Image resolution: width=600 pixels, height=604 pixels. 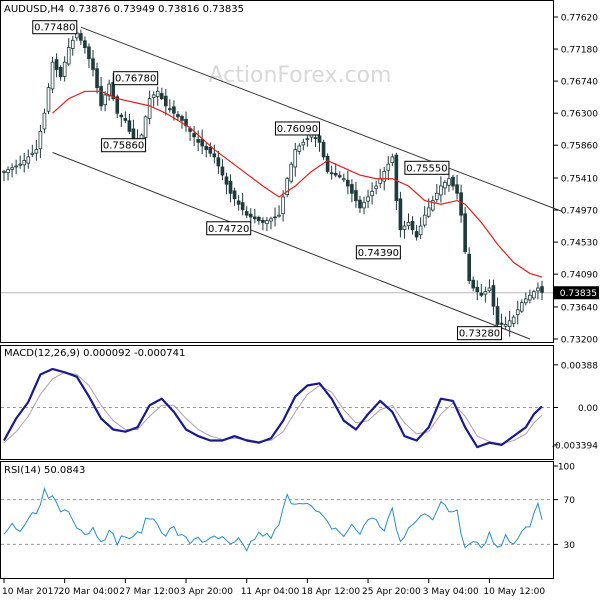 What do you see at coordinates (297, 129) in the screenshot?
I see `price-annotation-label: 0.76090` at bounding box center [297, 129].